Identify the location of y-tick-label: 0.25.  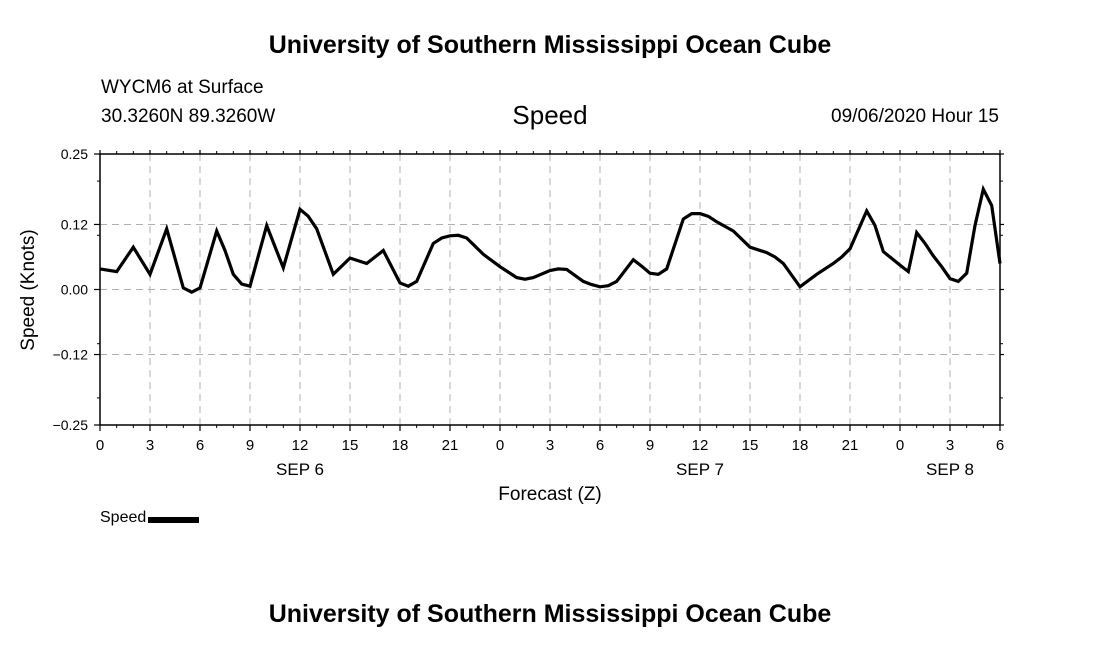
(74, 154).